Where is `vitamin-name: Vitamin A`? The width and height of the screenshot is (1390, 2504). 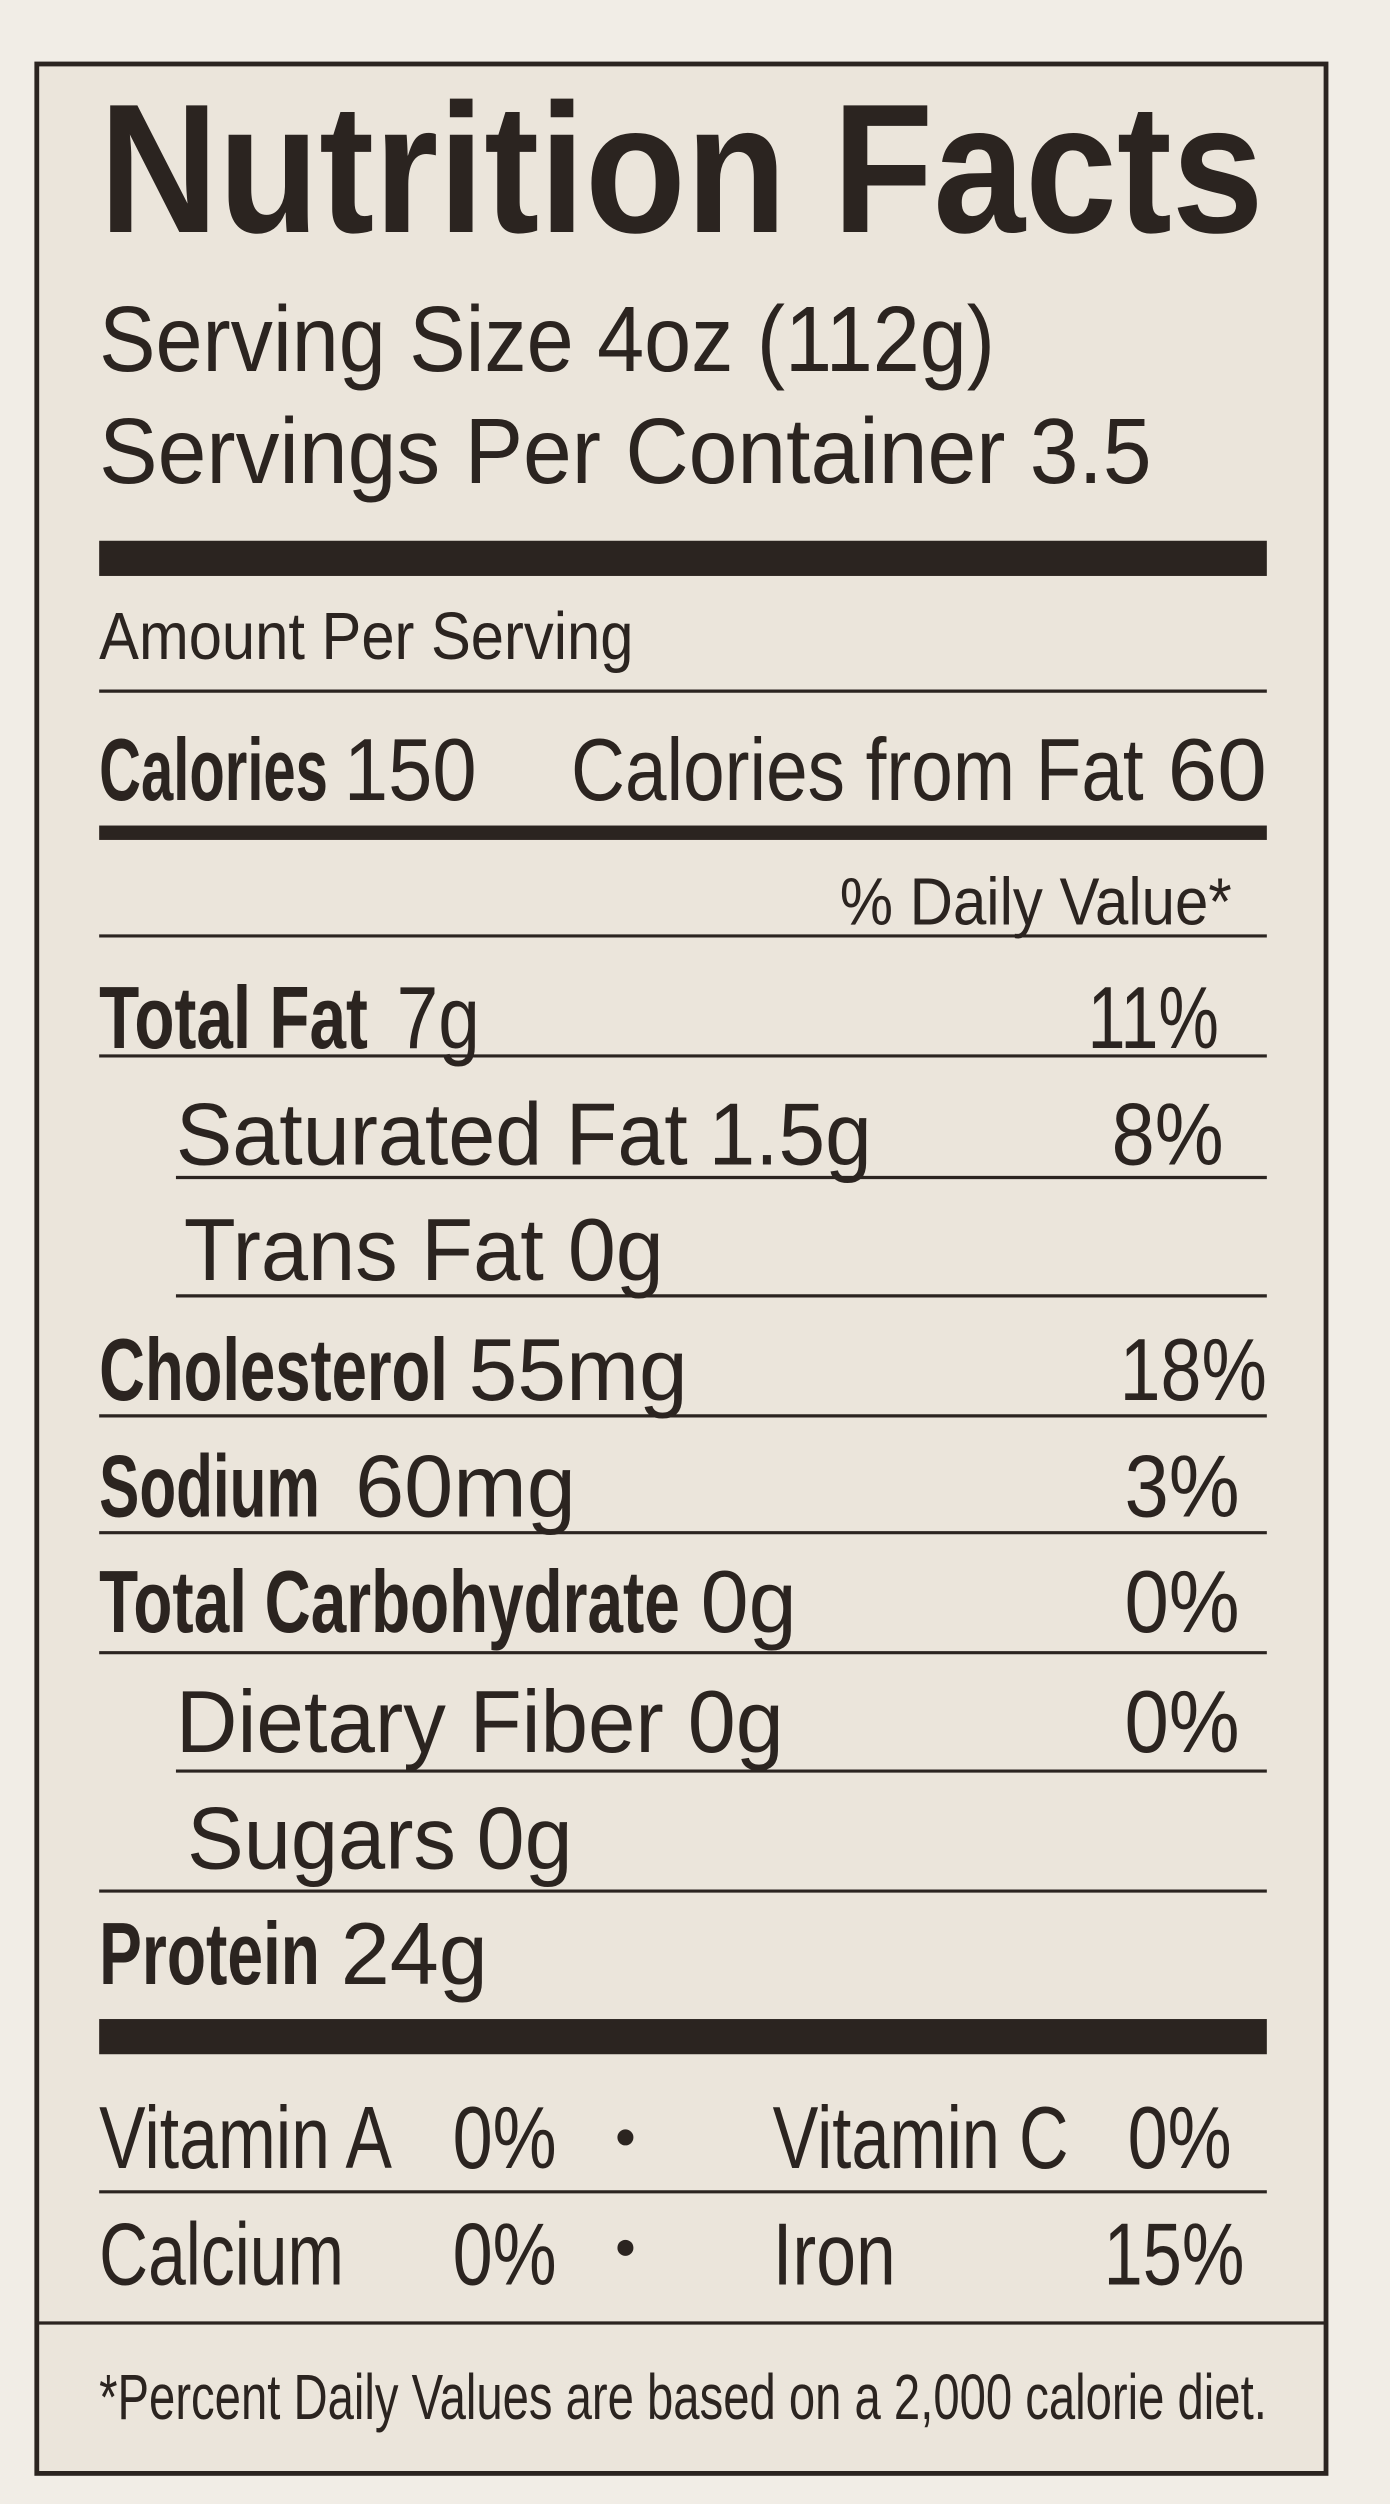
vitamin-name: Vitamin A is located at coordinates (245, 2137).